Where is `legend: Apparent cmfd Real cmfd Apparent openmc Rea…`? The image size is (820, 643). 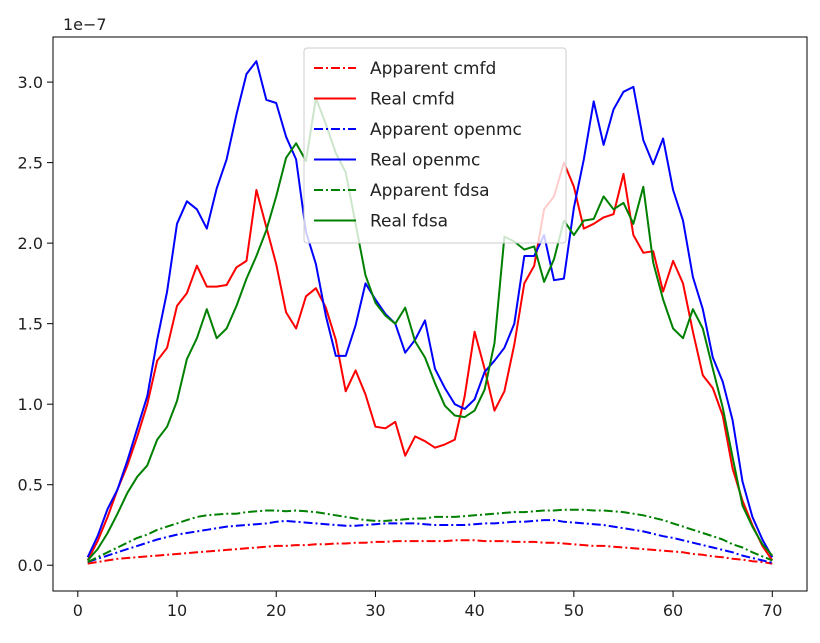 legend: Apparent cmfd Real cmfd Apparent openmc Rea… is located at coordinates (435, 145).